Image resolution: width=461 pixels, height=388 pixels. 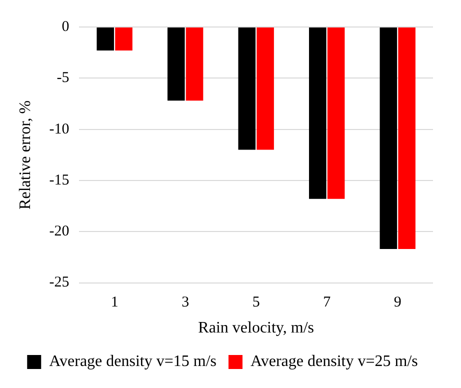 I want to click on y-tick-label: 0, so click(x=66, y=26).